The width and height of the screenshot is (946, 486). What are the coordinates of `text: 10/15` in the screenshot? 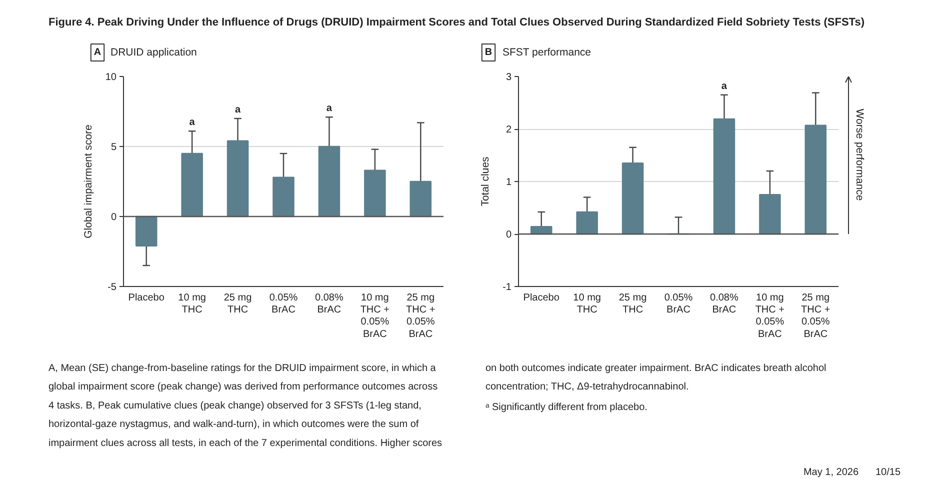 It's located at (888, 472).